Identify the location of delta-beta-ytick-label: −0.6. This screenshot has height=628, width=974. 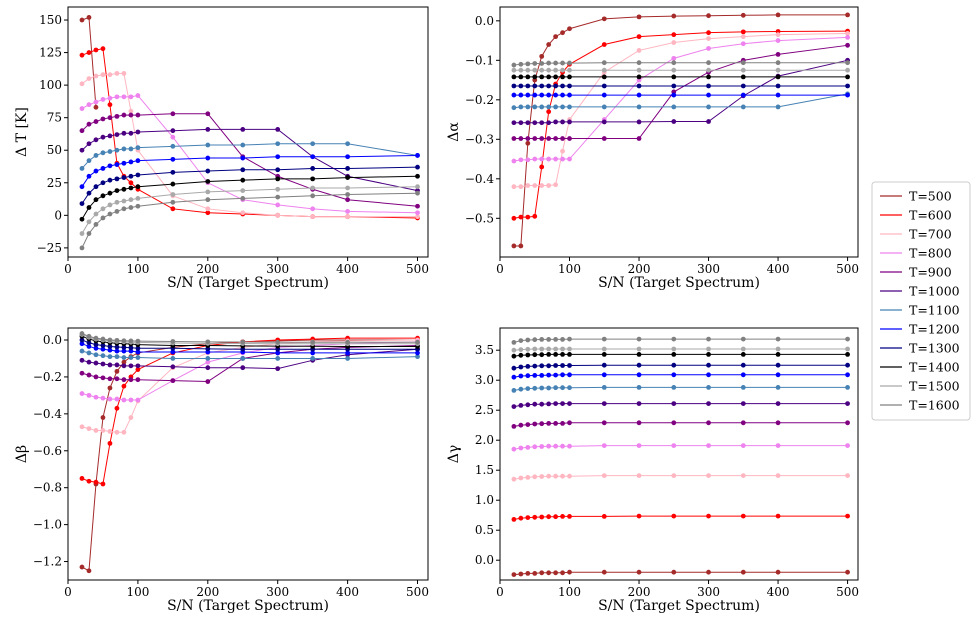
(47, 451).